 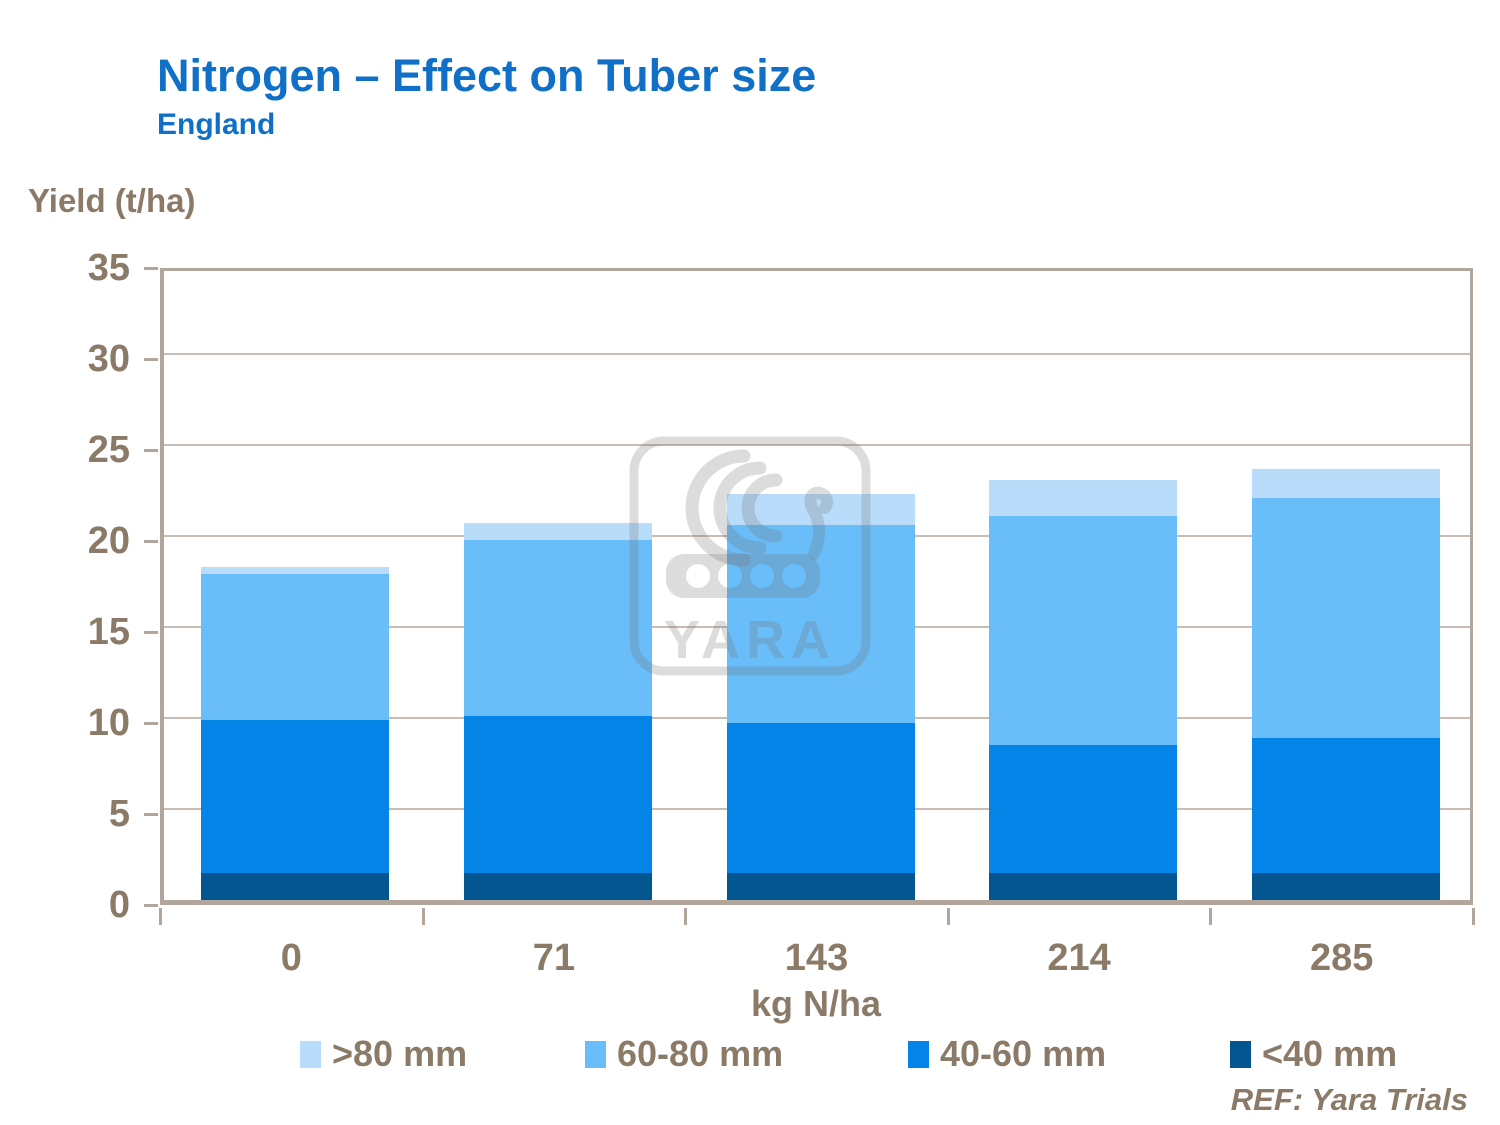 What do you see at coordinates (108, 632) in the screenshot?
I see `y-tick-label: 15` at bounding box center [108, 632].